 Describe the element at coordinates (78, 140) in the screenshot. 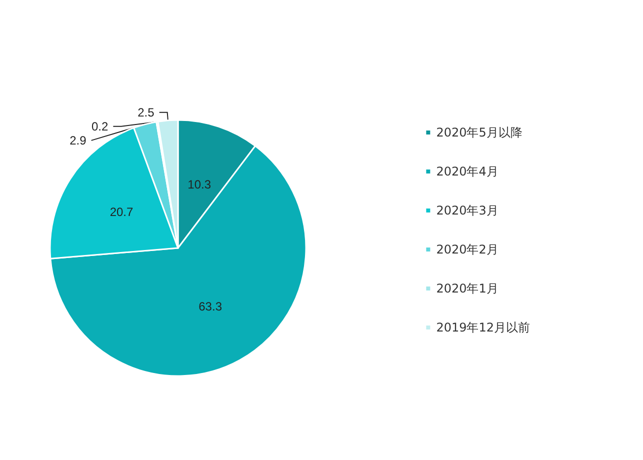

I see `data-label: 2.9` at that location.